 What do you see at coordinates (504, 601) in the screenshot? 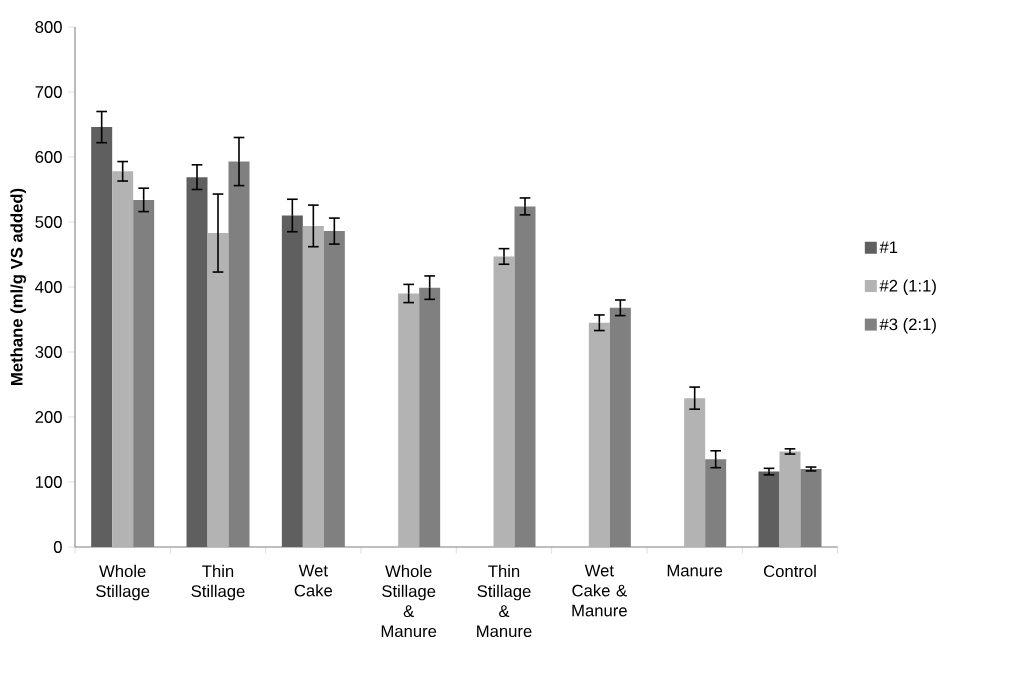
I see `x-tick-label: Thin Stillage & Manure` at bounding box center [504, 601].